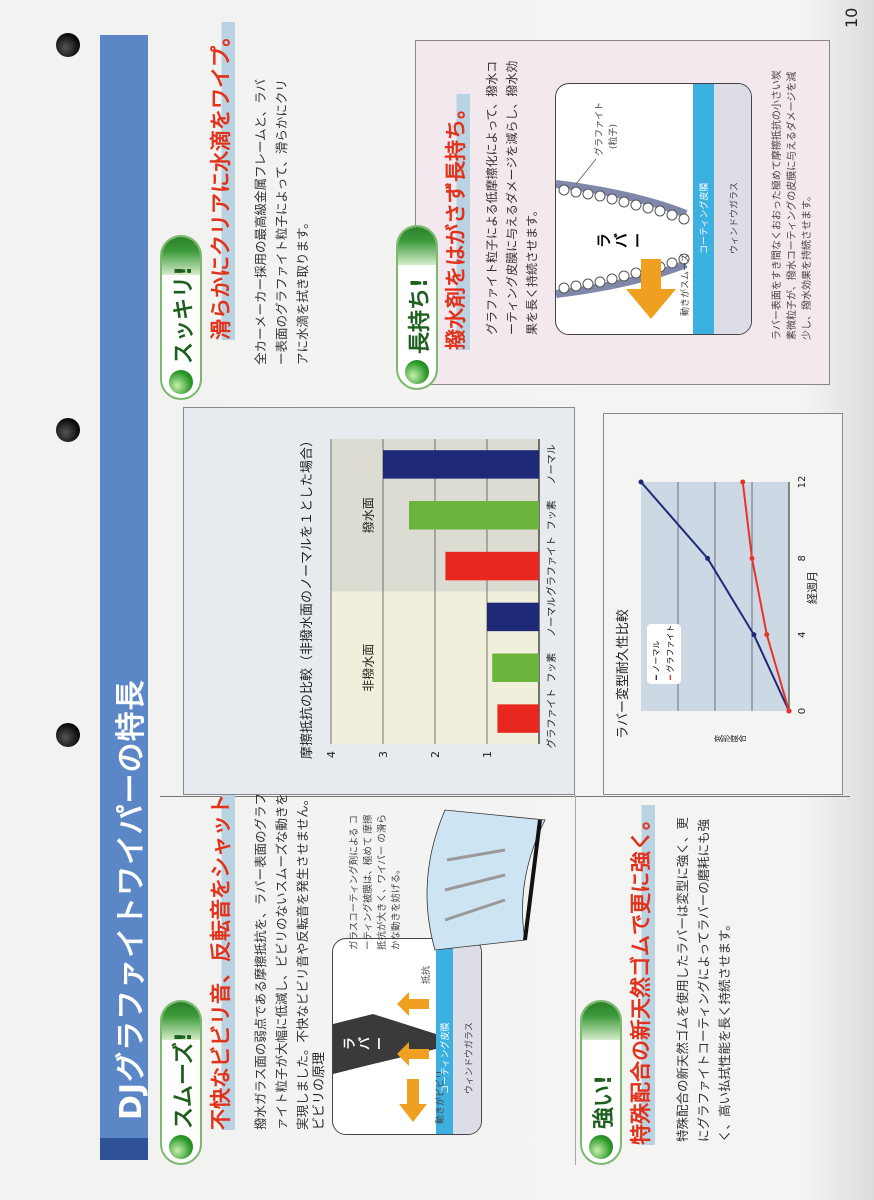  Describe the element at coordinates (131, 899) in the screenshot. I see `page-title: DJグラファイトワイパーの特長` at that location.